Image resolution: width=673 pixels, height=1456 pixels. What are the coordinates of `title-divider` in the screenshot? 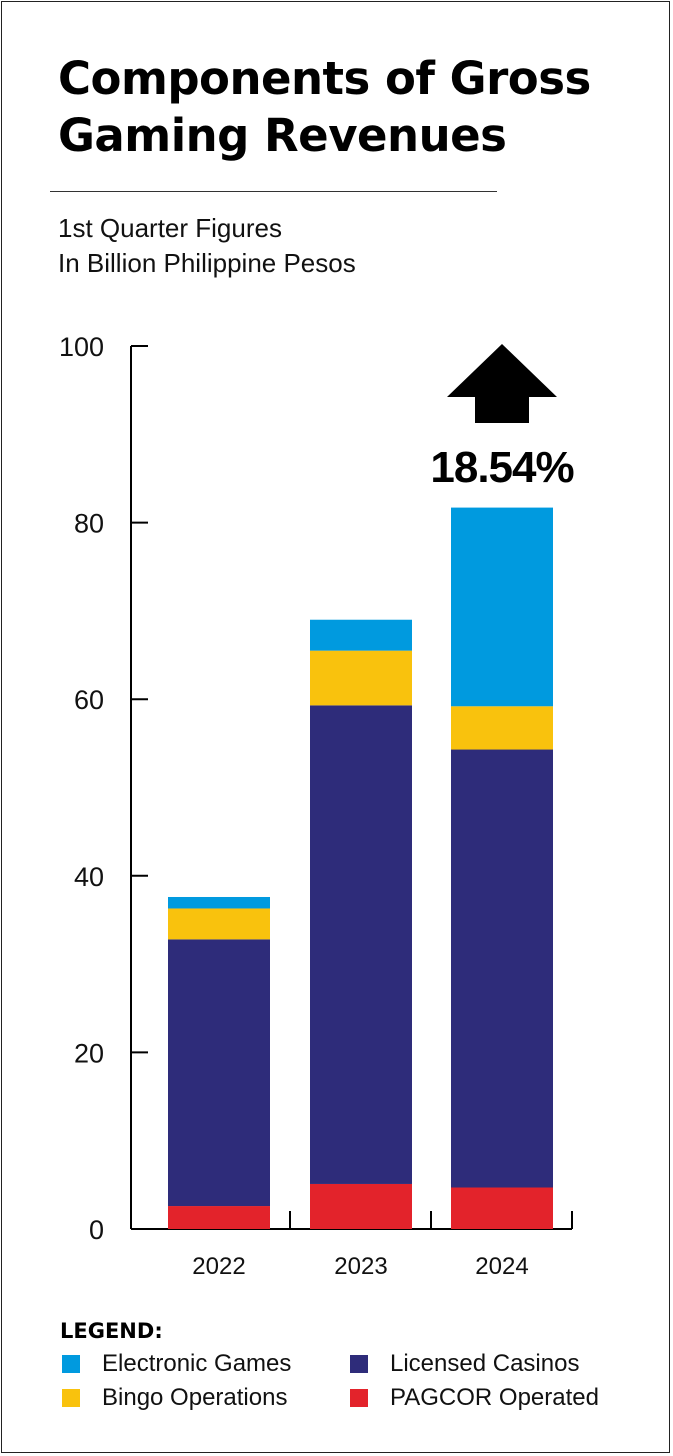 It's located at (273, 191).